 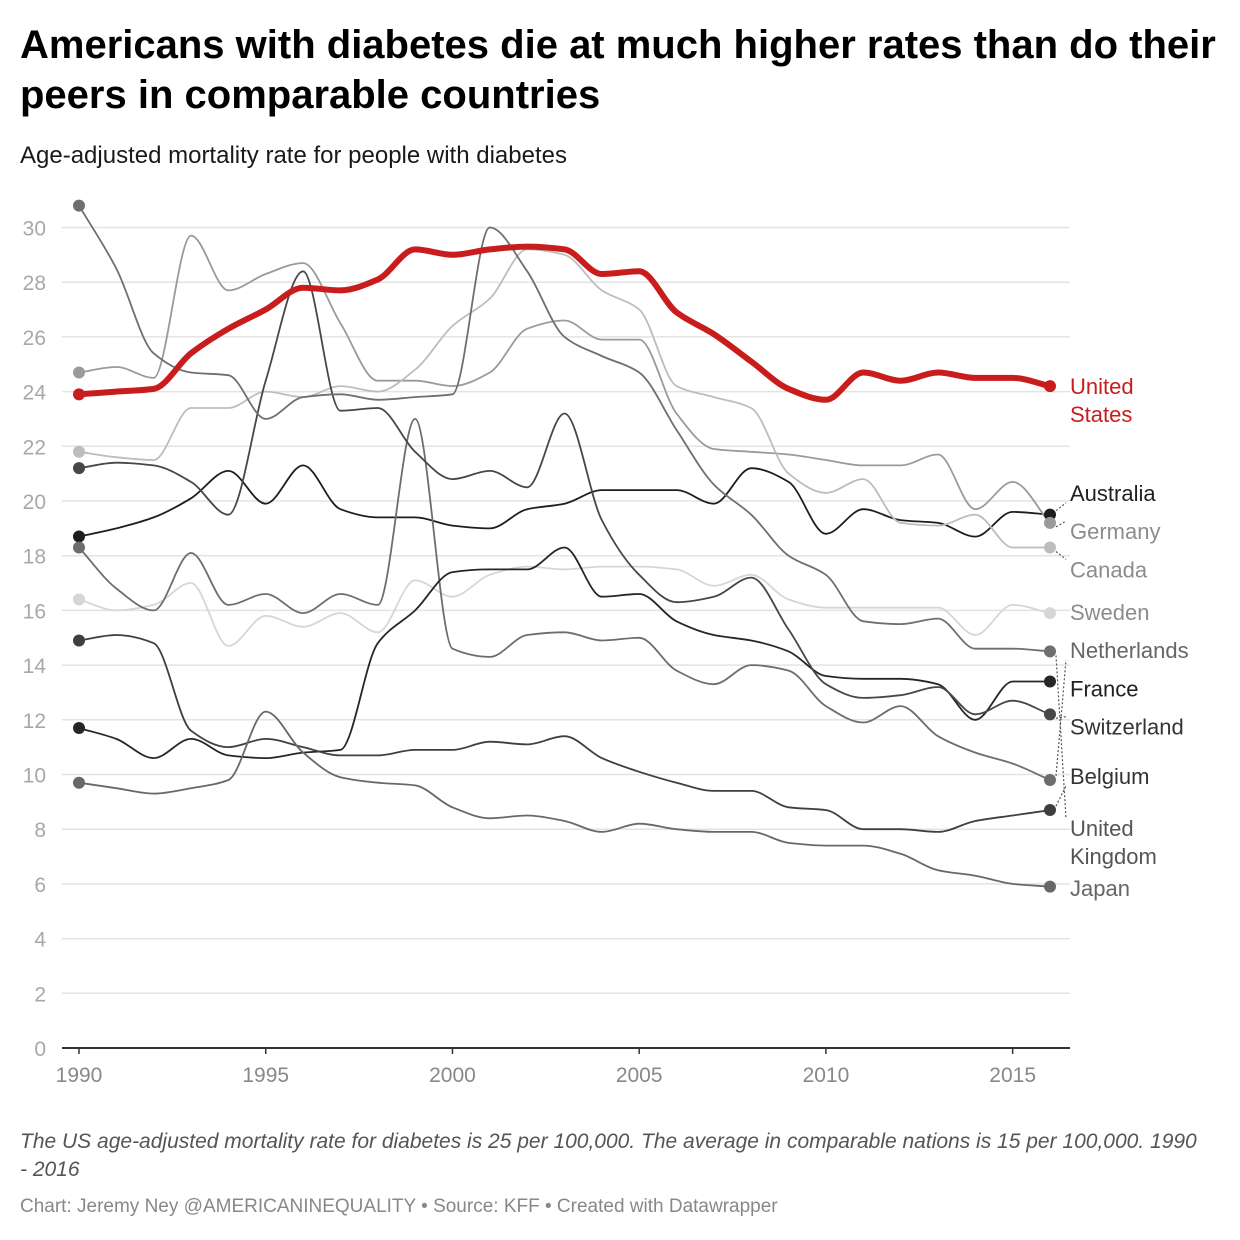 I want to click on y-tick-label: 14, so click(x=35, y=666).